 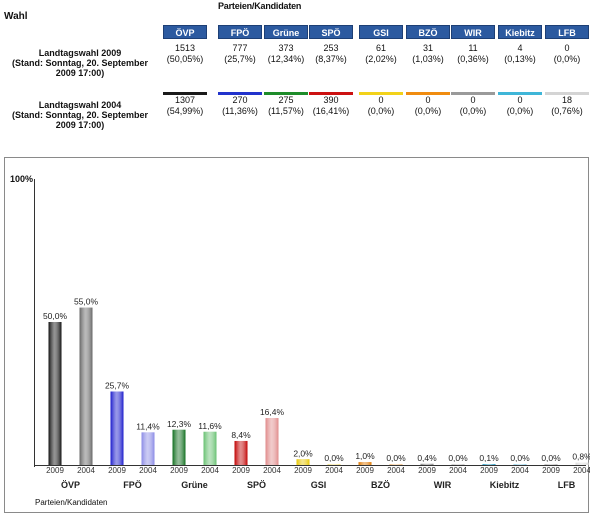 I want to click on vote-cell: 18 (0,76%), so click(x=567, y=106).